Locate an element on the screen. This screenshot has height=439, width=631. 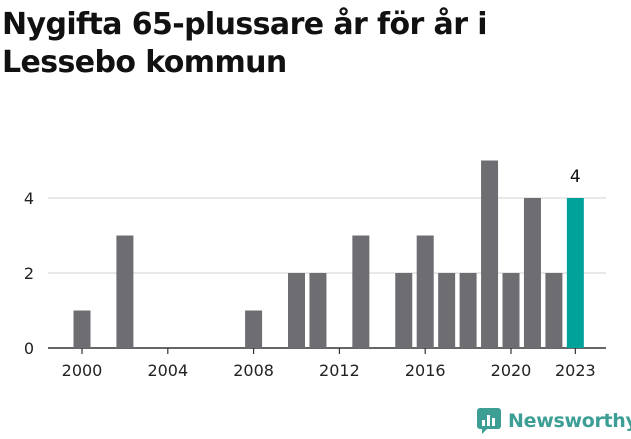
x-tick-label: 2008 is located at coordinates (253, 370).